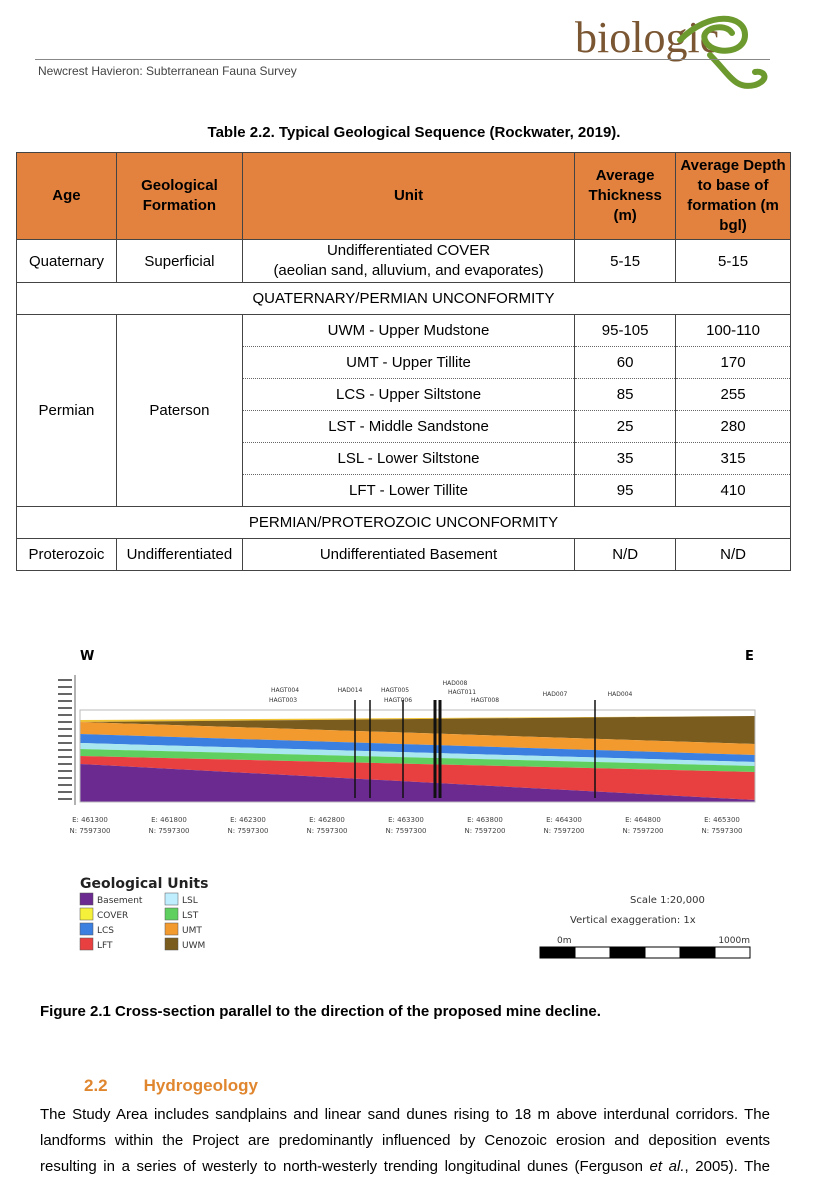 The height and width of the screenshot is (1180, 828). I want to click on cell: QUATERNARY/PERMIAN UNCONFORMITY, so click(403, 298).